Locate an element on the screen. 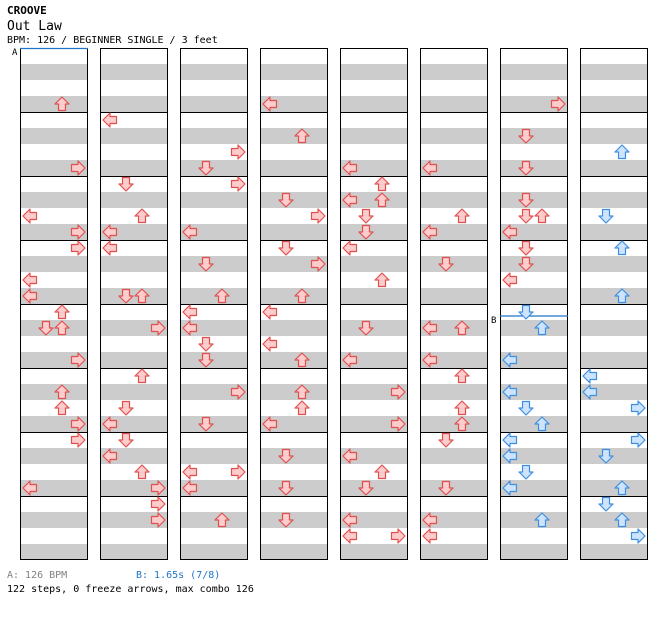 The image size is (672, 620). brand-title: CROOVE is located at coordinates (27, 10).